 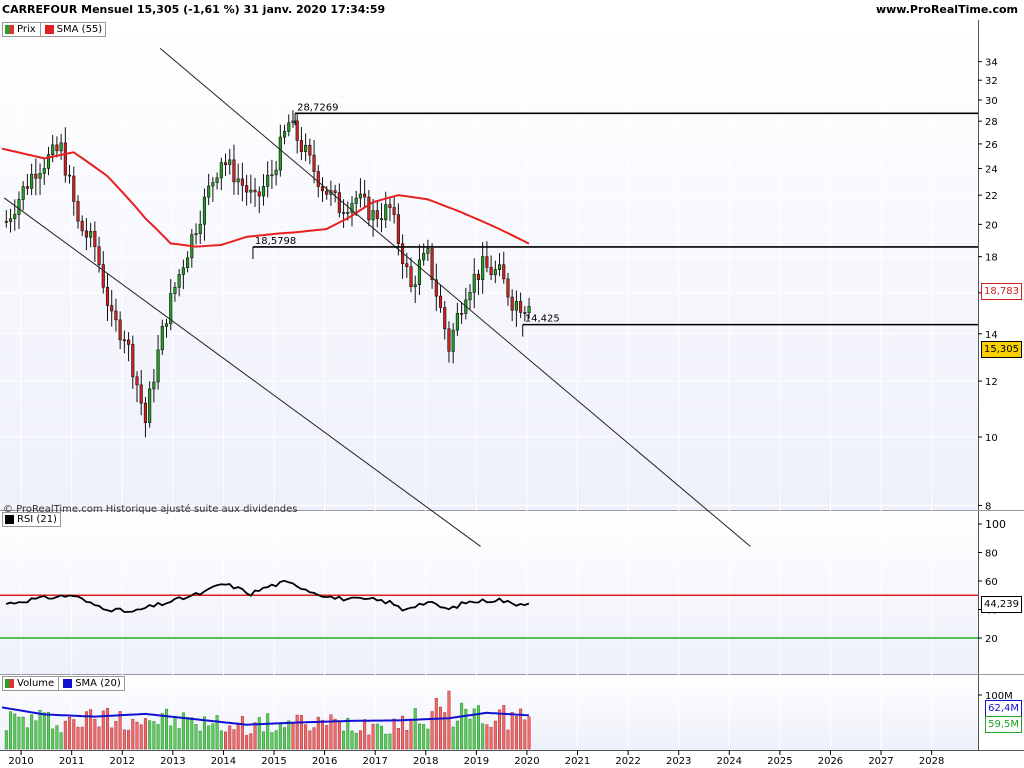 What do you see at coordinates (31, 519) in the screenshot?
I see `rsi-legend: RSI (21)` at bounding box center [31, 519].